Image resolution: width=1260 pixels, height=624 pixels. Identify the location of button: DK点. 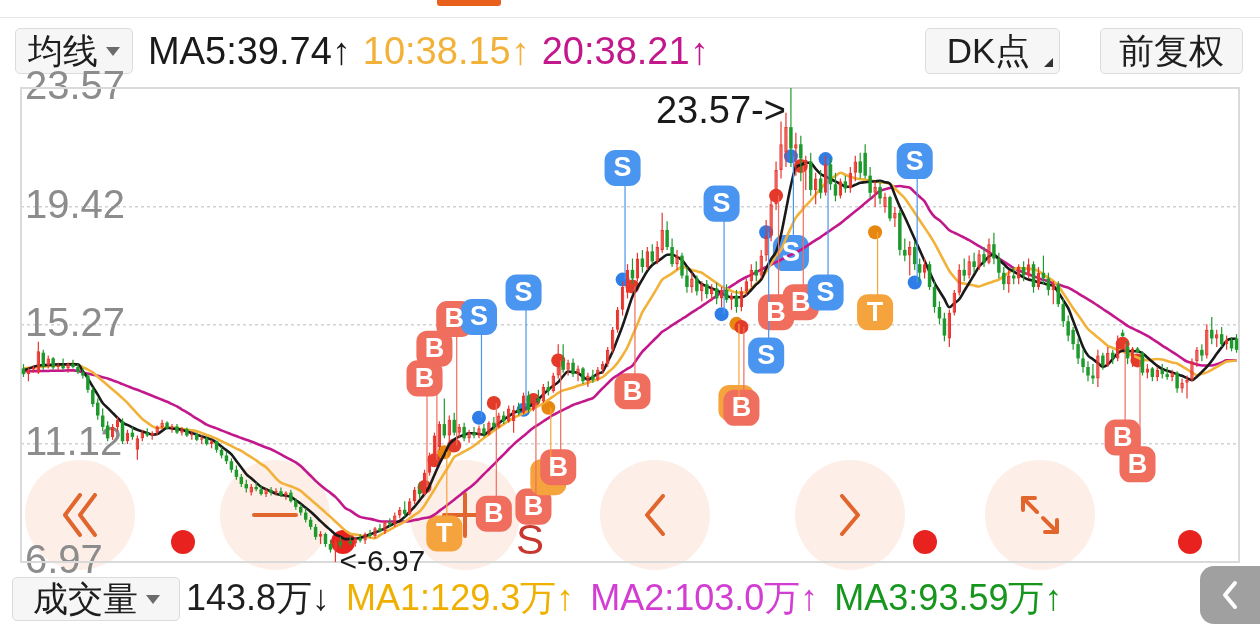
(992, 51).